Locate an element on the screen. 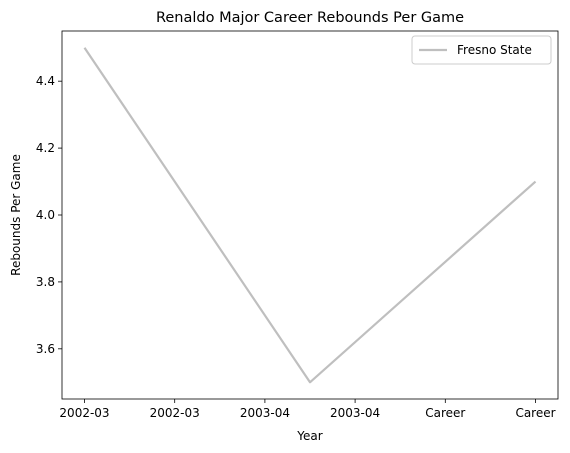 The image size is (570, 453). legend-label-fresno-state: Fresno State is located at coordinates (494, 50).